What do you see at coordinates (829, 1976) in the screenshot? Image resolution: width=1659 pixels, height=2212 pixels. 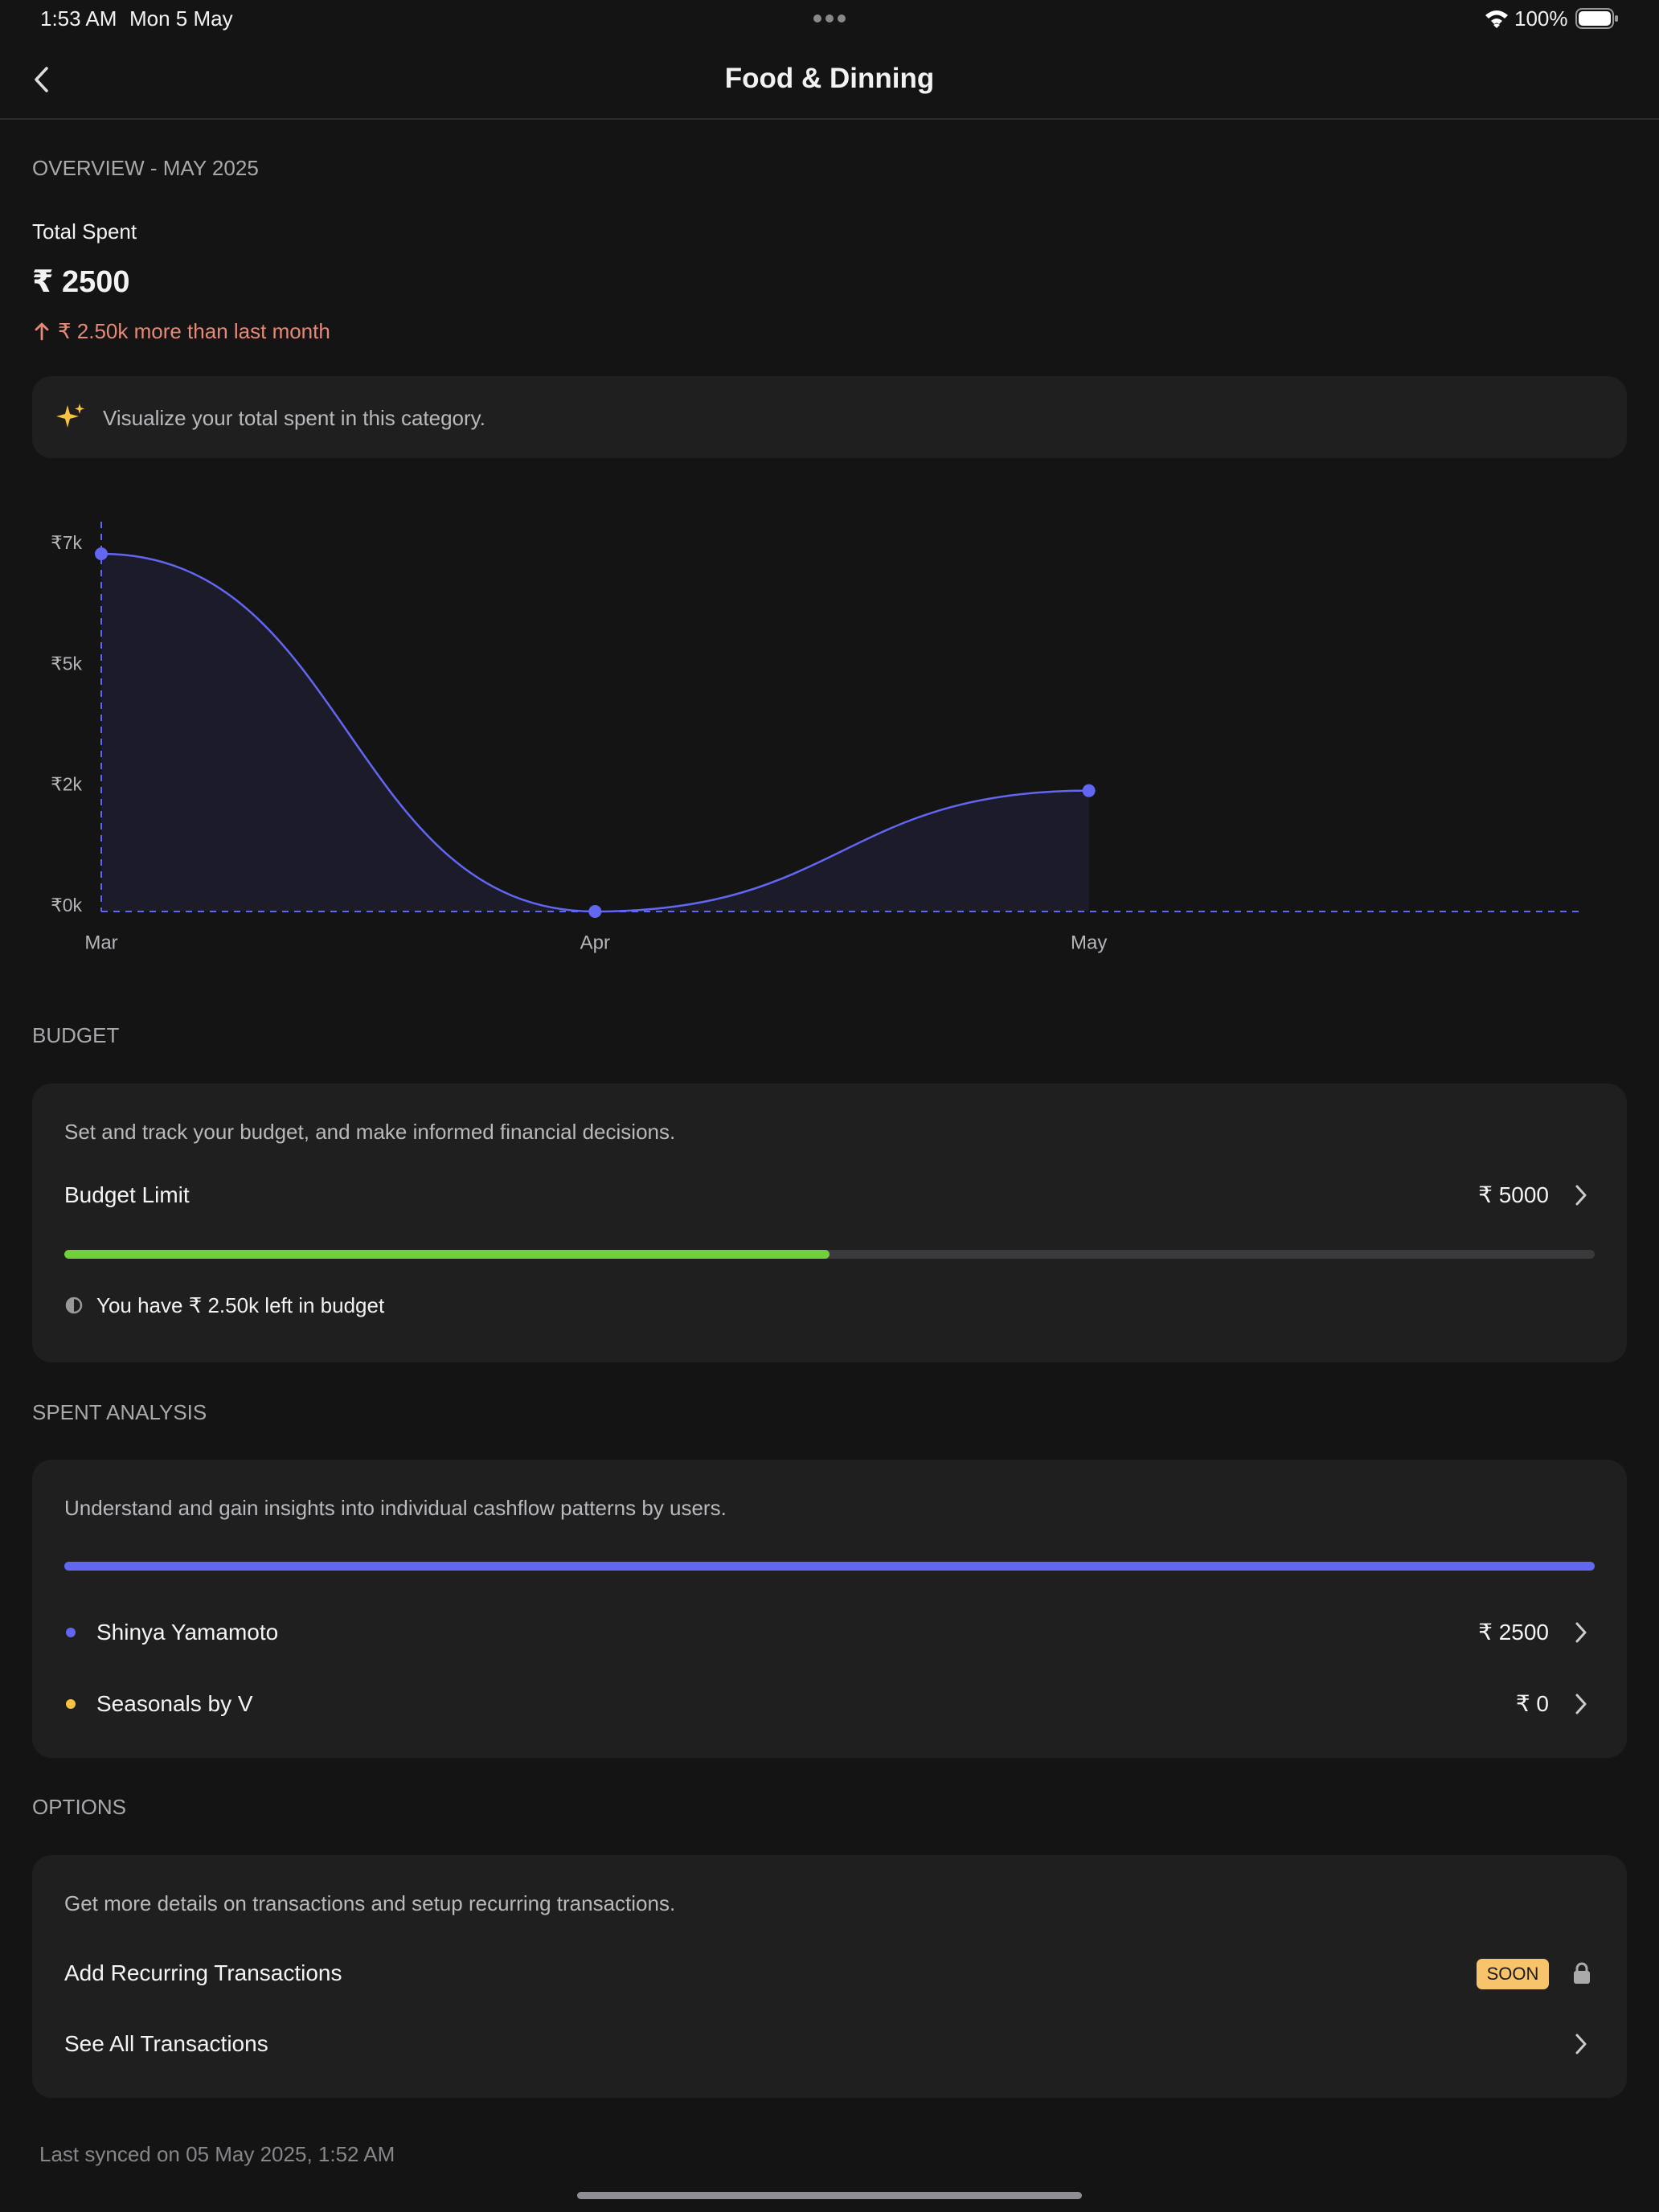 I see `options-card` at bounding box center [829, 1976].